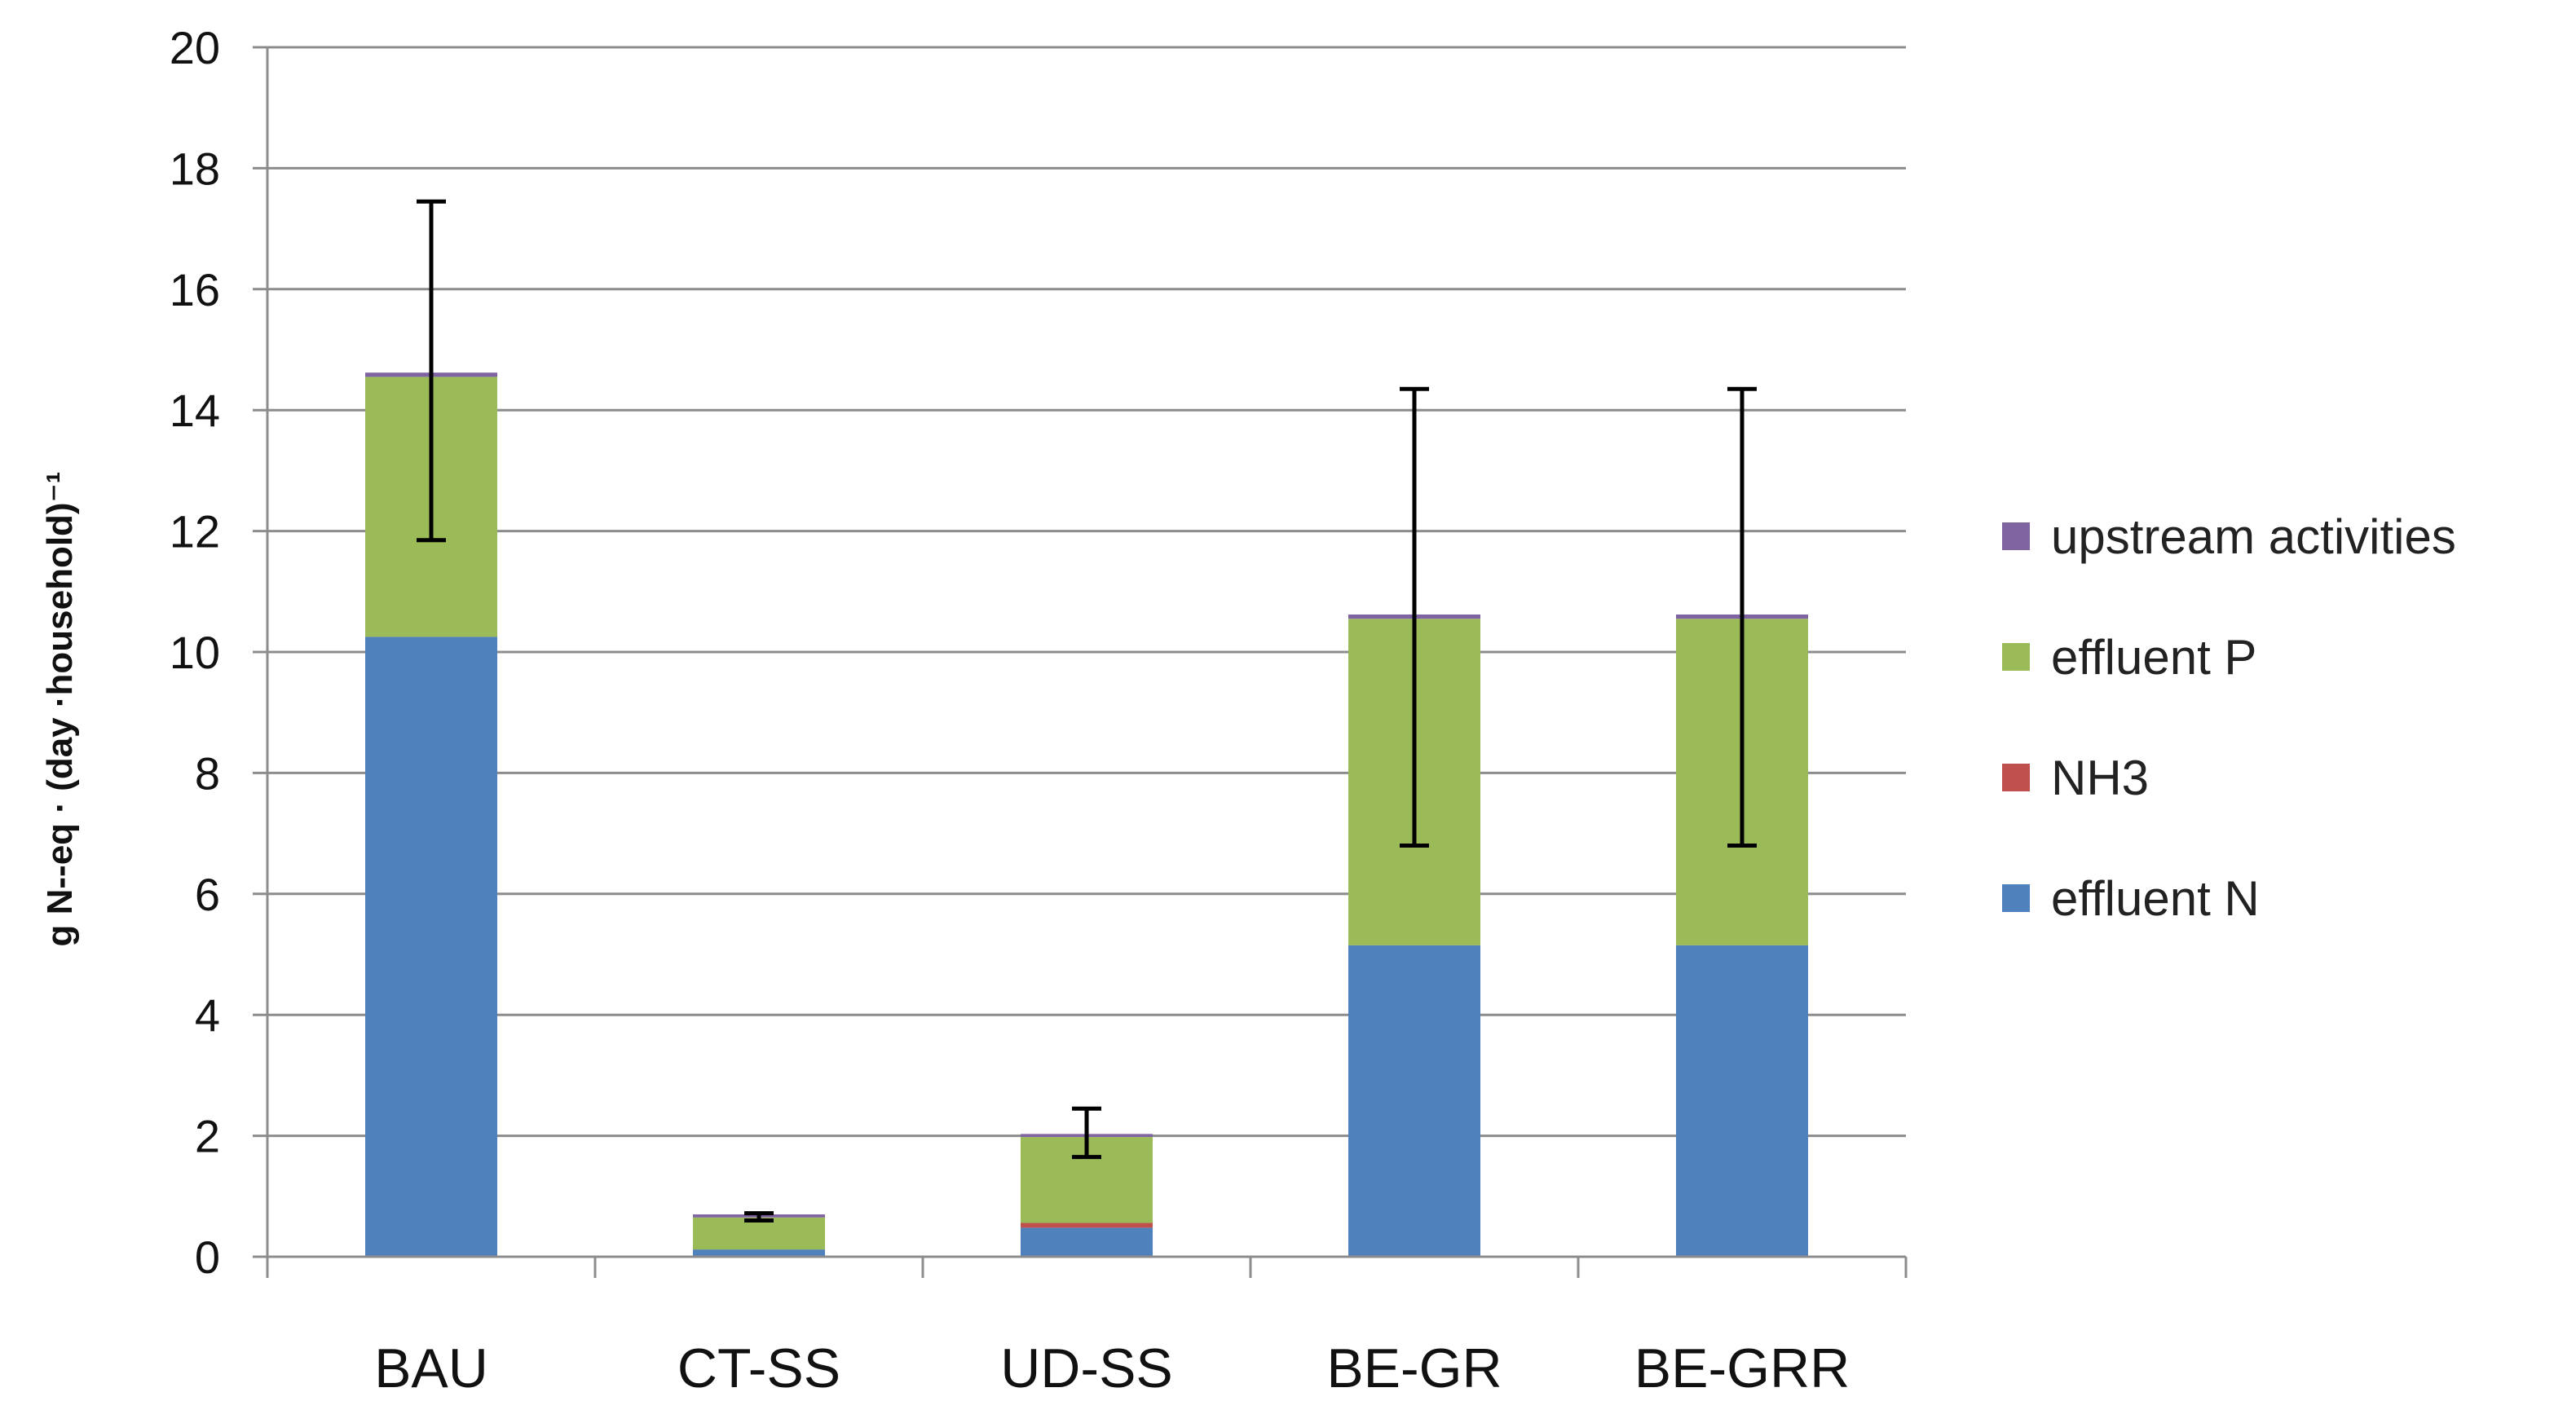 The width and height of the screenshot is (2576, 1423). I want to click on y-tick-label: 6, so click(207, 894).